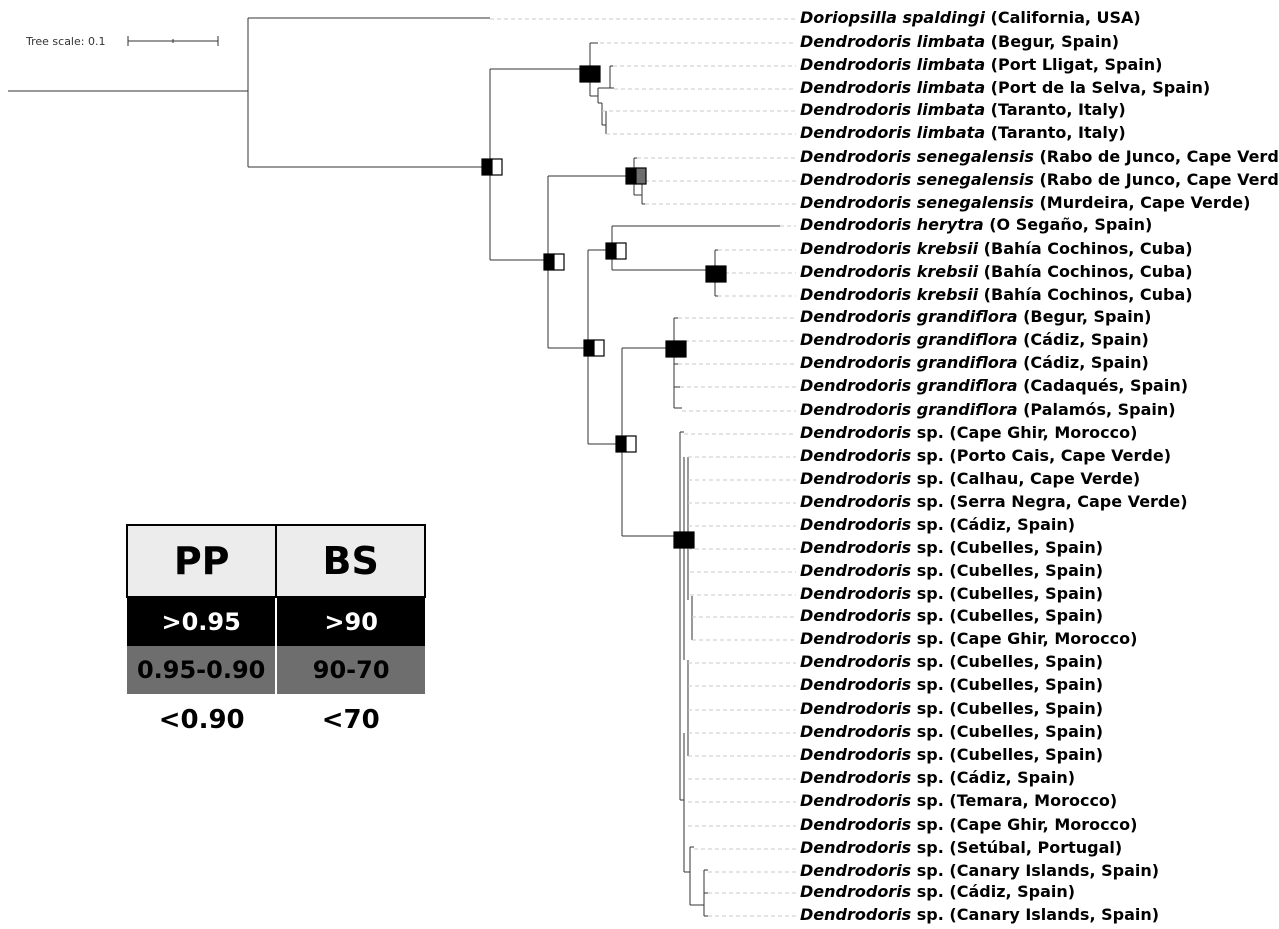  I want to click on tip-locality: (Cadaqués, Spain), so click(1103, 385).